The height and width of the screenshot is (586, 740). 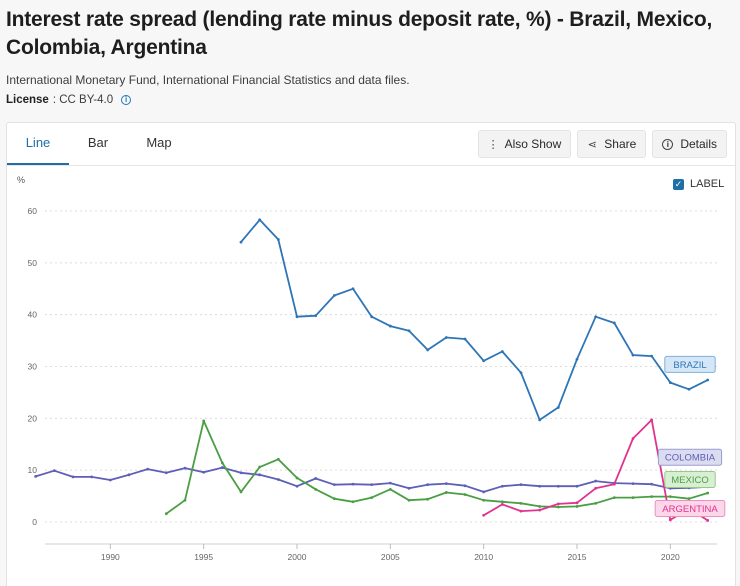 I want to click on x-tick-label: 1990, so click(x=110, y=557).